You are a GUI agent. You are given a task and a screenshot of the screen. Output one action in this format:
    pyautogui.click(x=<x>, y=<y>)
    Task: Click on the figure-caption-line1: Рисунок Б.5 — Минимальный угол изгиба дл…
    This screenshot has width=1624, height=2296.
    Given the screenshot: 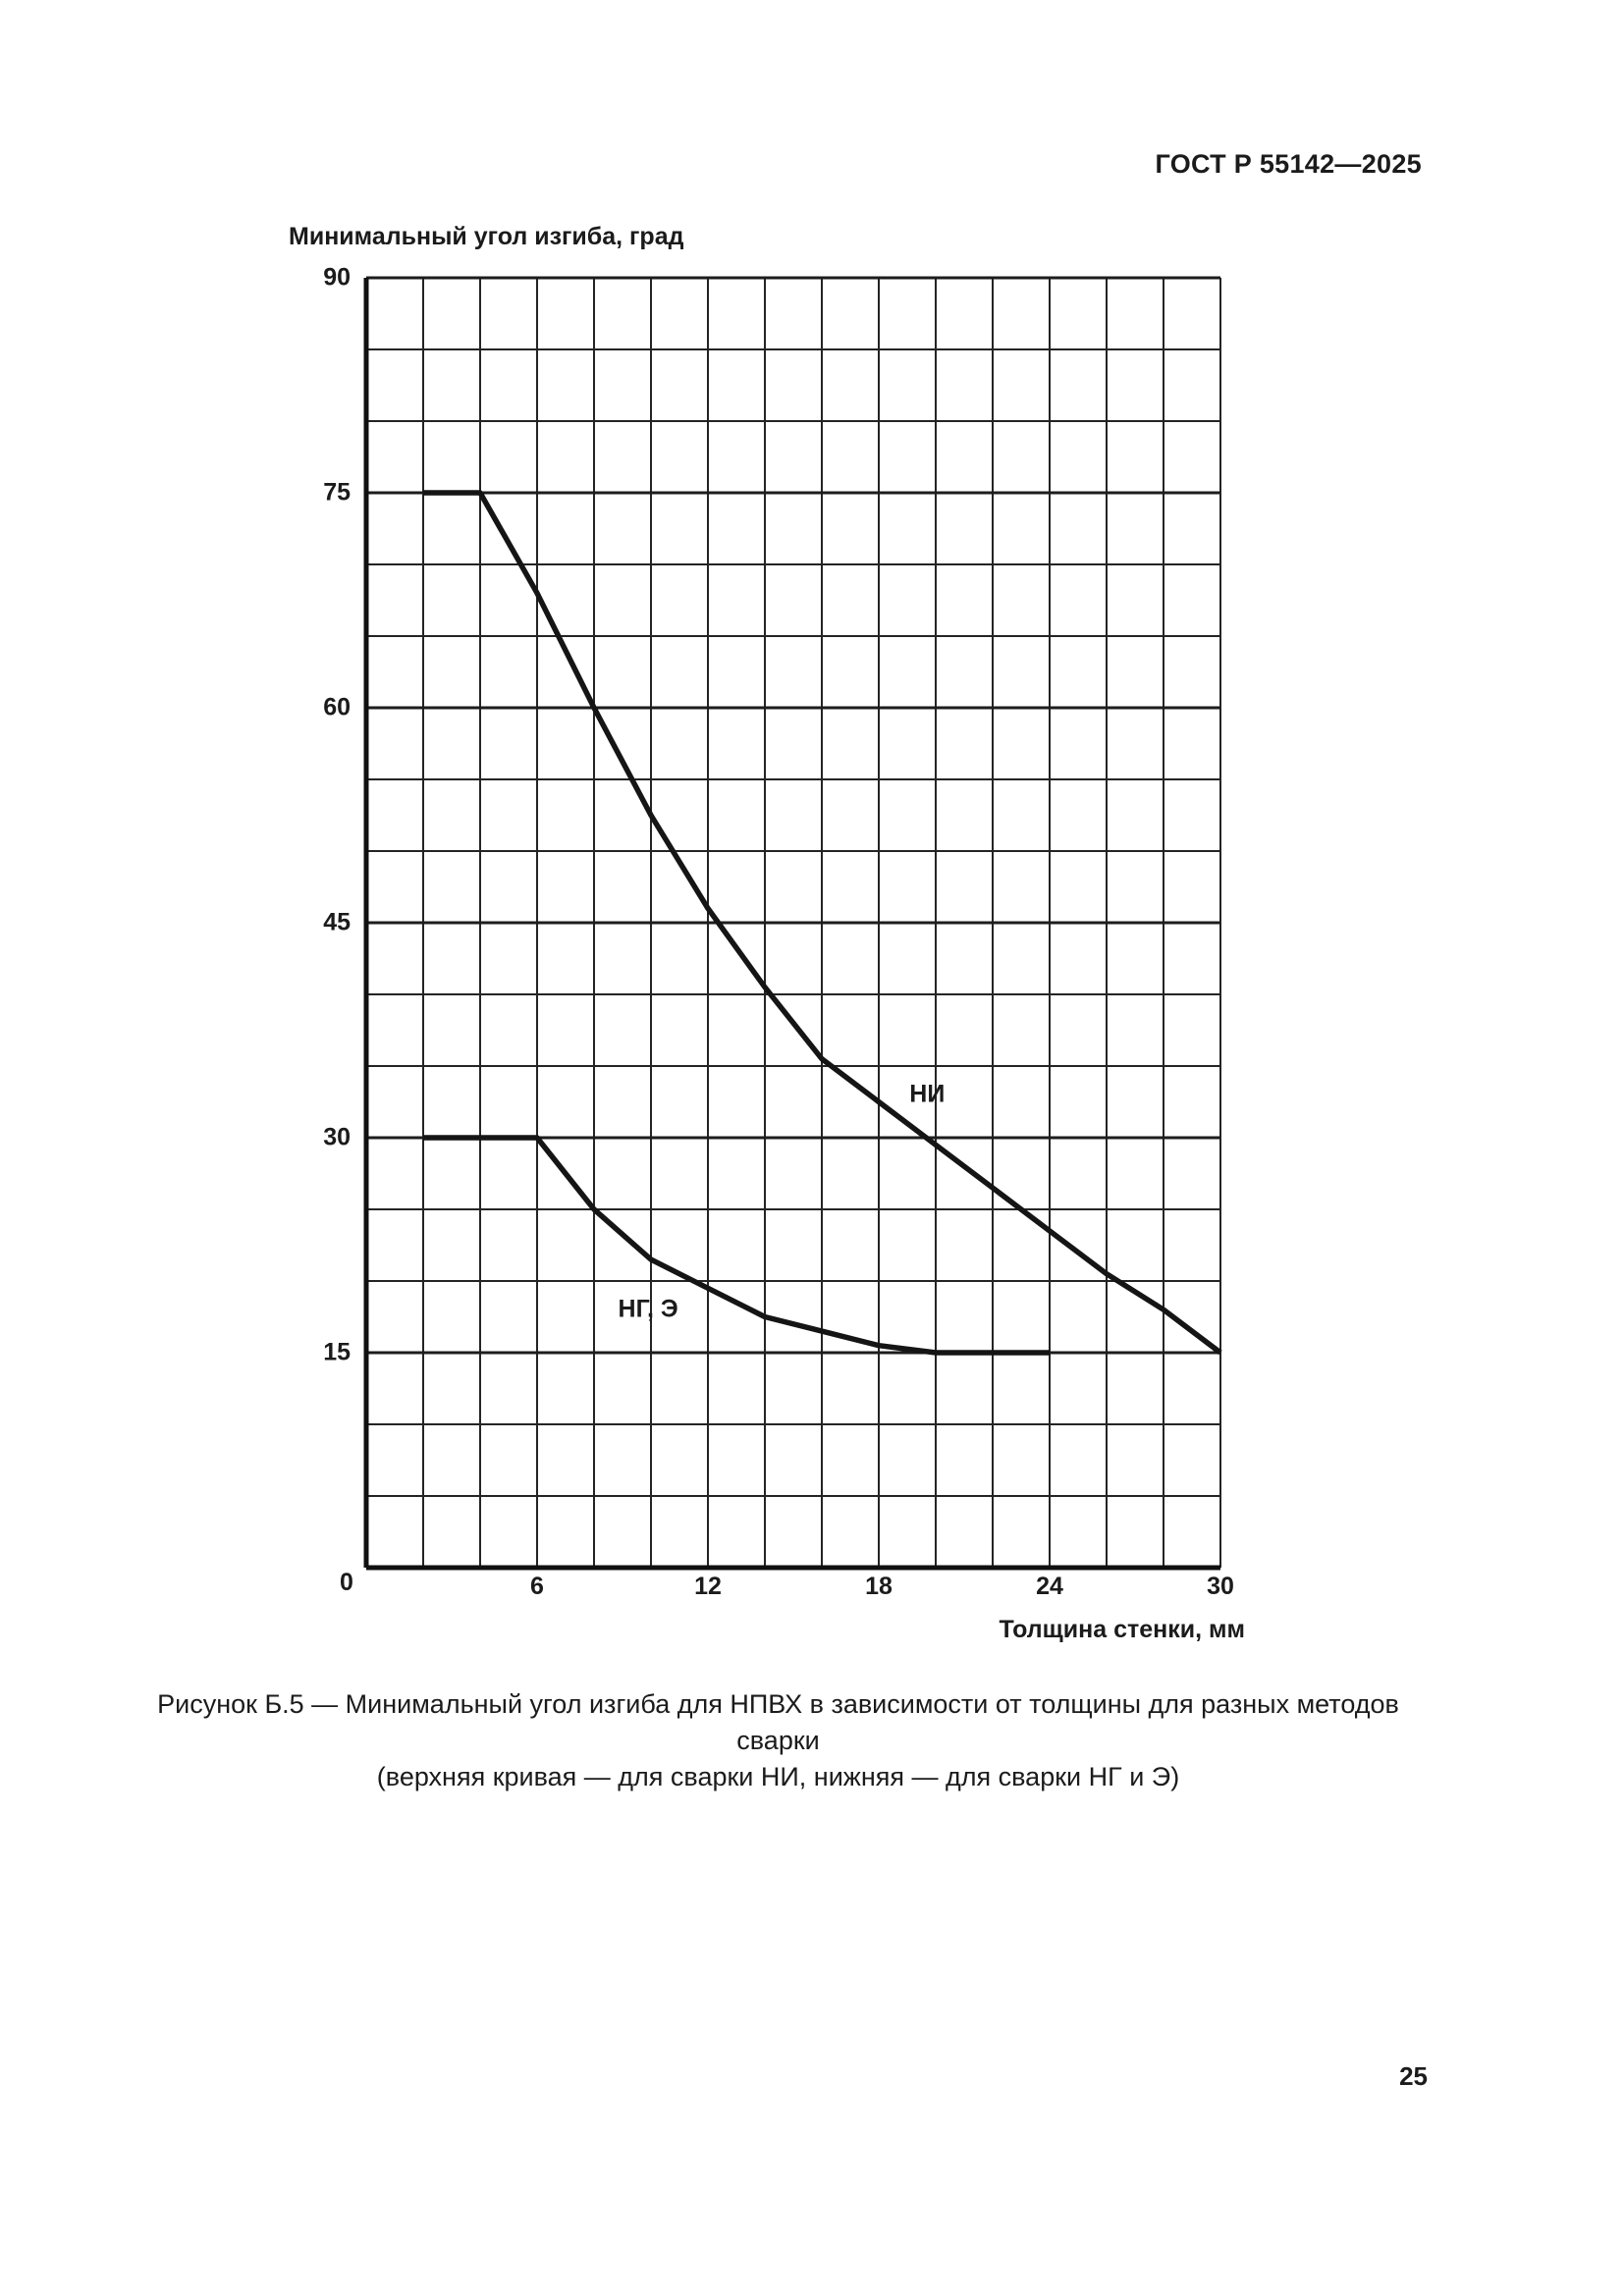 What is the action you would take?
    pyautogui.click(x=778, y=1722)
    